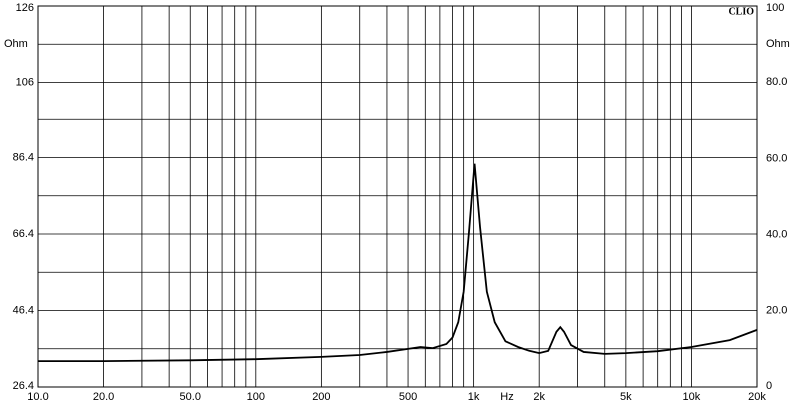 The width and height of the screenshot is (800, 404). I want to click on y-tick-label: 66.4, so click(23, 234).